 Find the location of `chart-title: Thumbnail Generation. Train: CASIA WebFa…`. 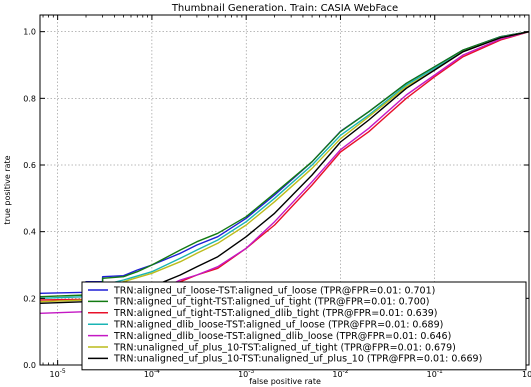

chart-title: Thumbnail Generation. Train: CASIA WebFa… is located at coordinates (284, 8).